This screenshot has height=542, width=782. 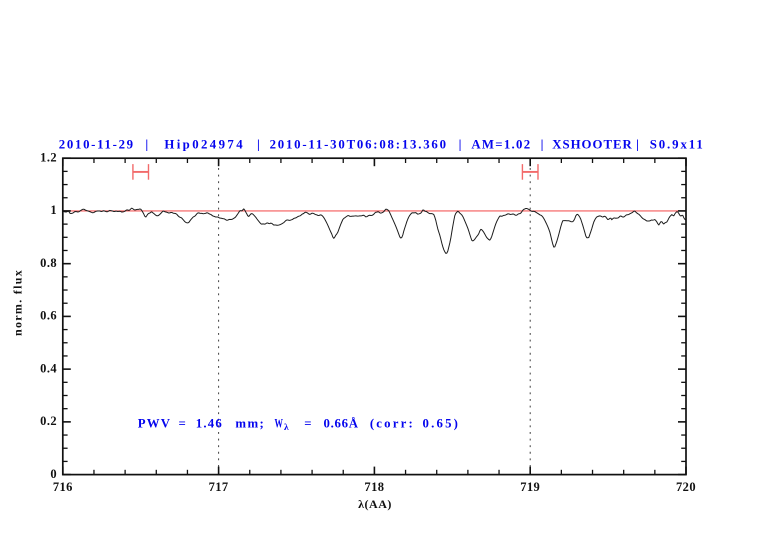 What do you see at coordinates (48, 421) in the screenshot?
I see `svg-text: 0.2` at bounding box center [48, 421].